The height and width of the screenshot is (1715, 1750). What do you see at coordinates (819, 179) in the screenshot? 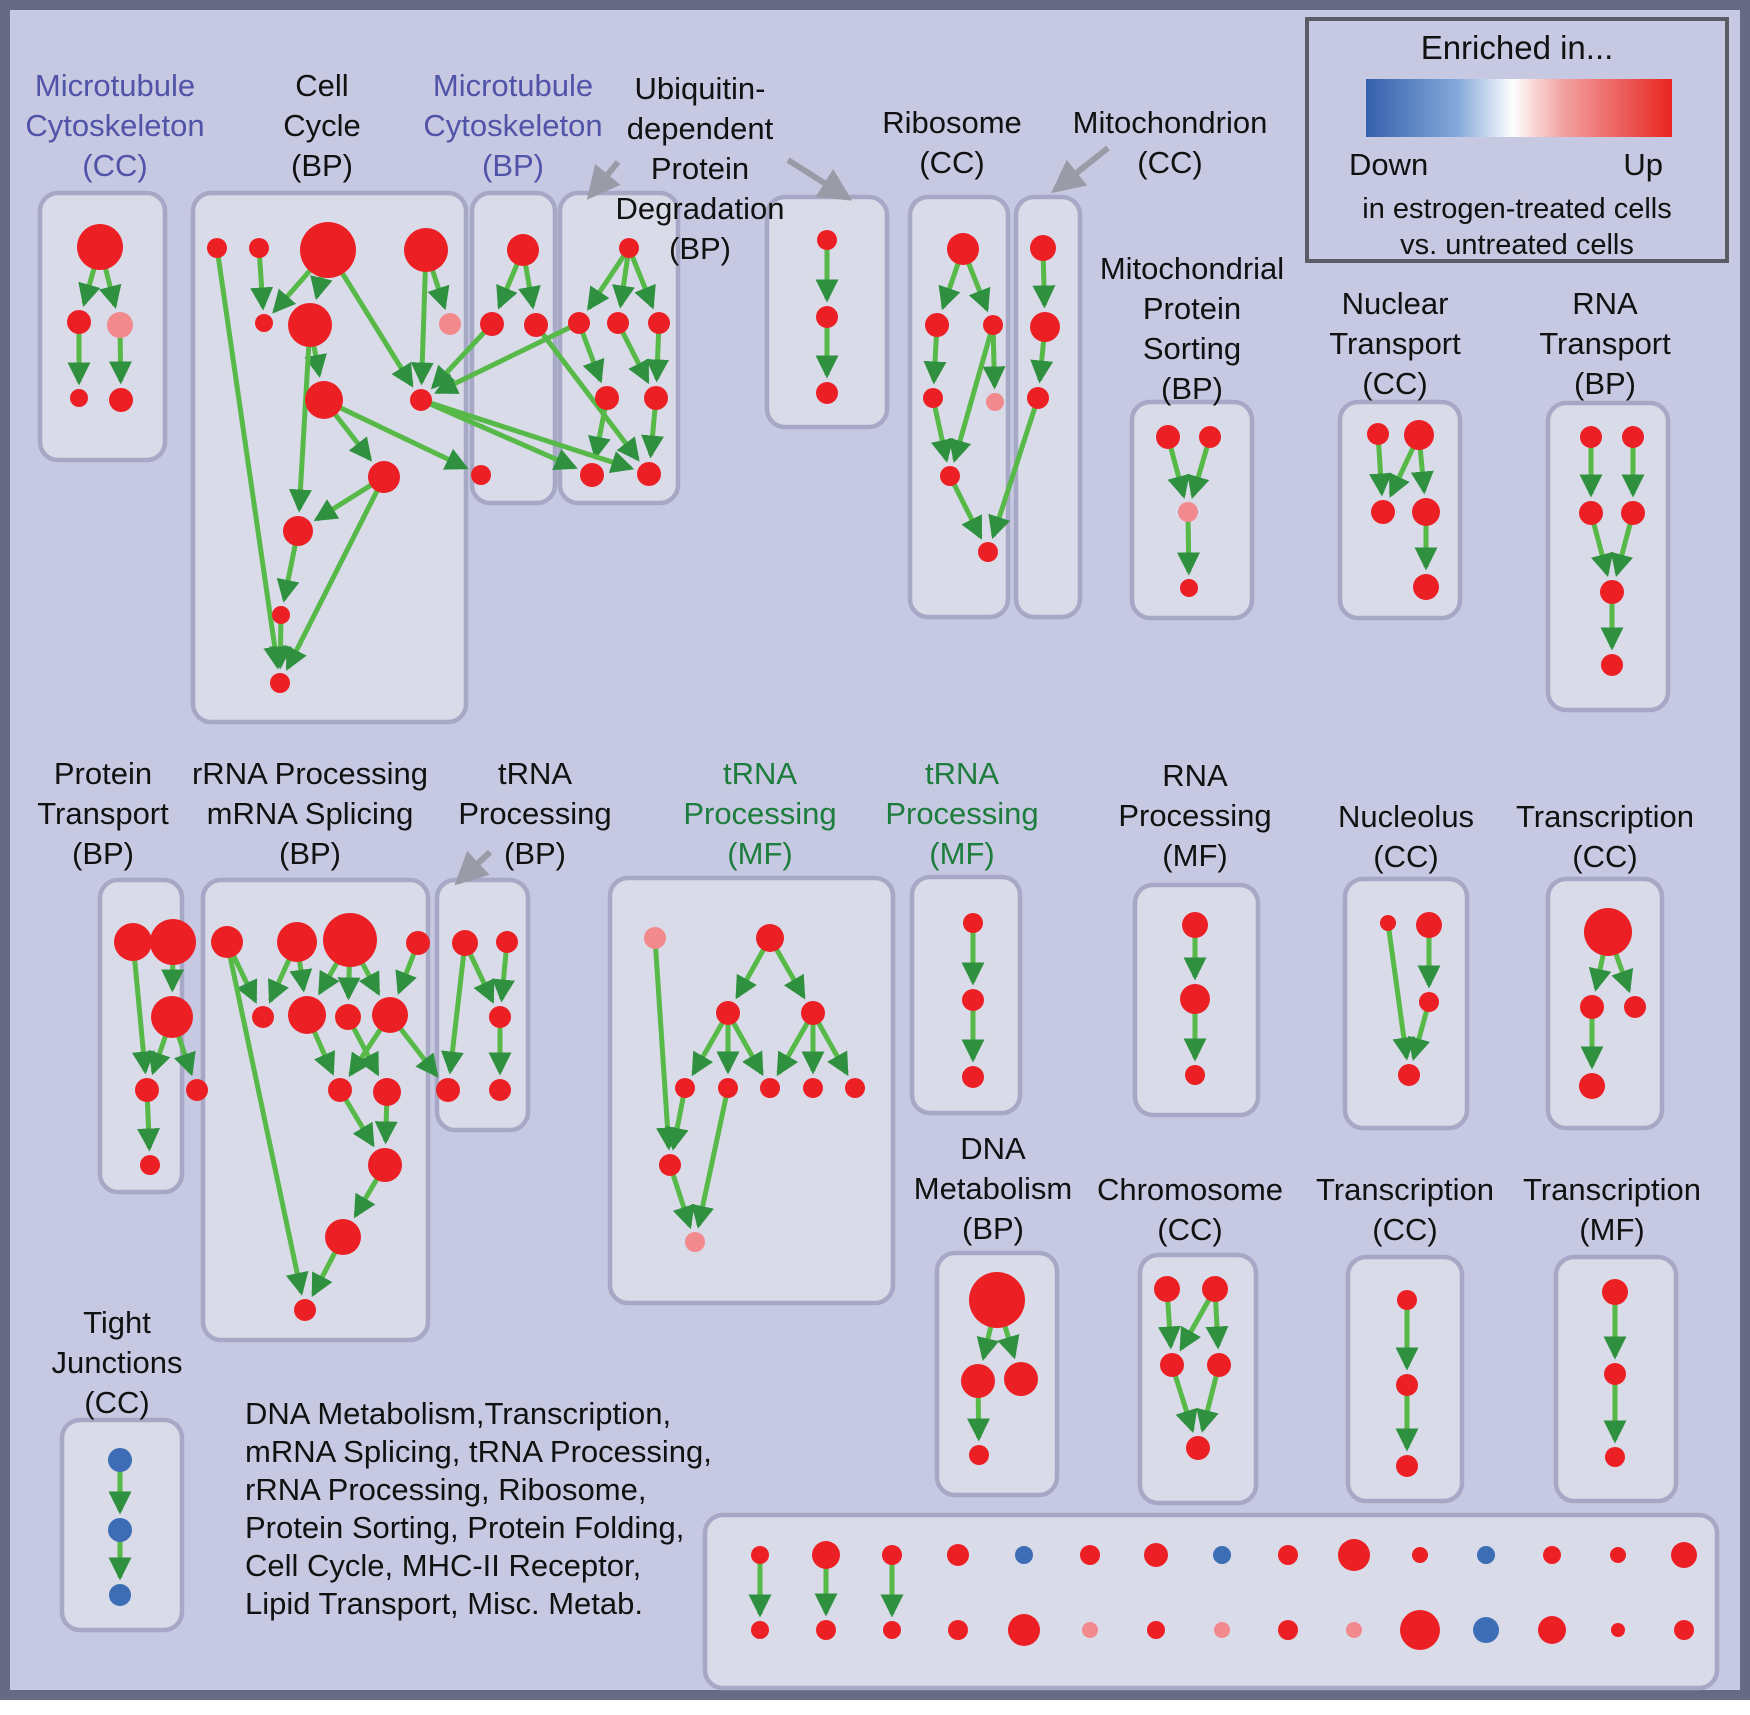
I see `ubiquitin-pointer-right-arrow` at bounding box center [819, 179].